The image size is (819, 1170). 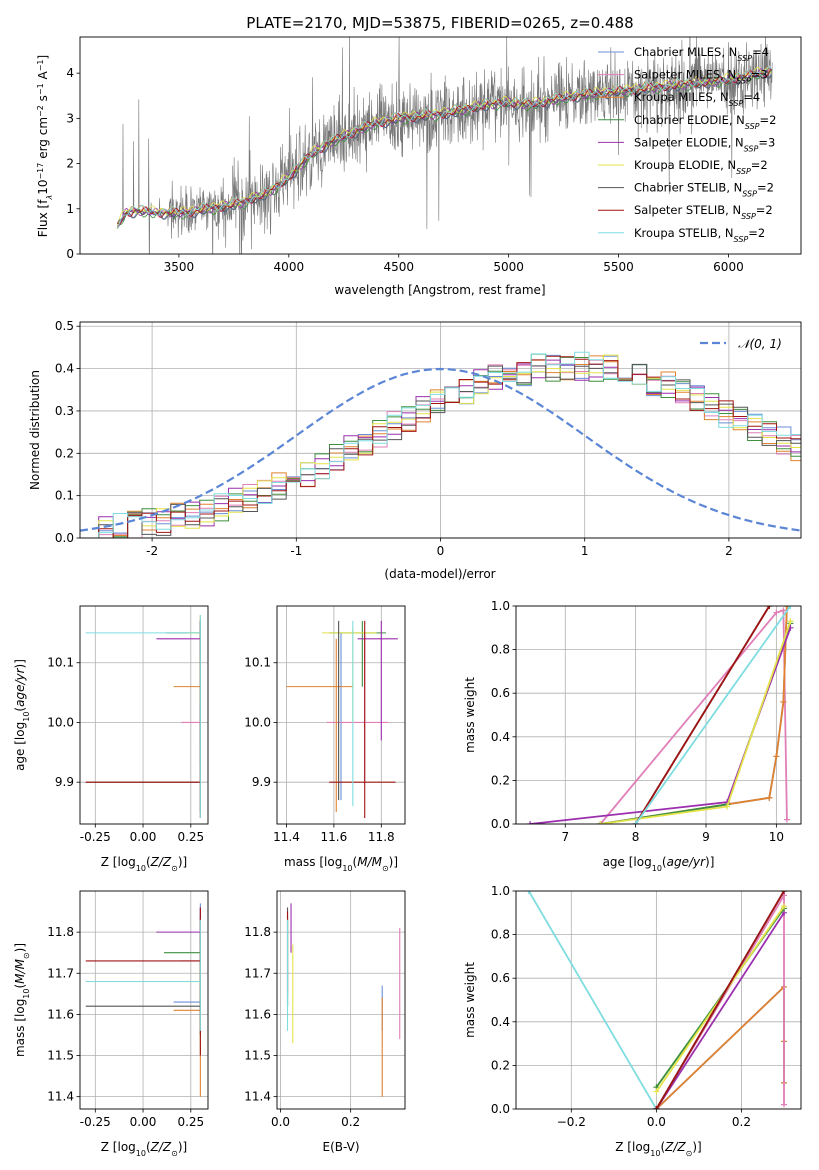 I want to click on y-tick-label: 11.6, so click(x=60, y=1014).